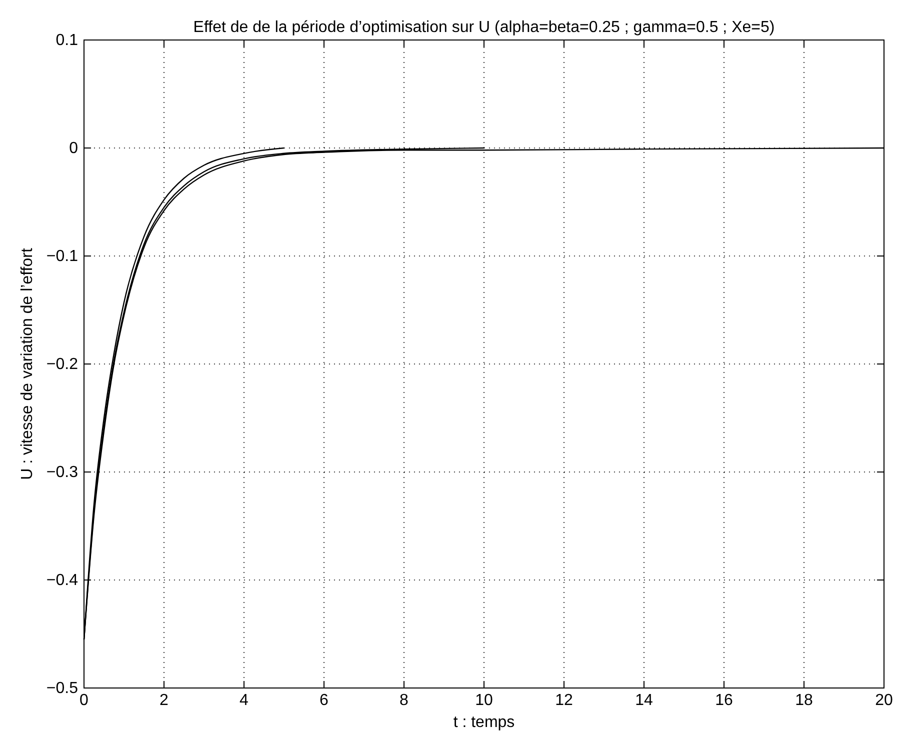 The width and height of the screenshot is (901, 732). What do you see at coordinates (27, 364) in the screenshot?
I see `y-axis-title: U : vitesse de variation de l’effort` at bounding box center [27, 364].